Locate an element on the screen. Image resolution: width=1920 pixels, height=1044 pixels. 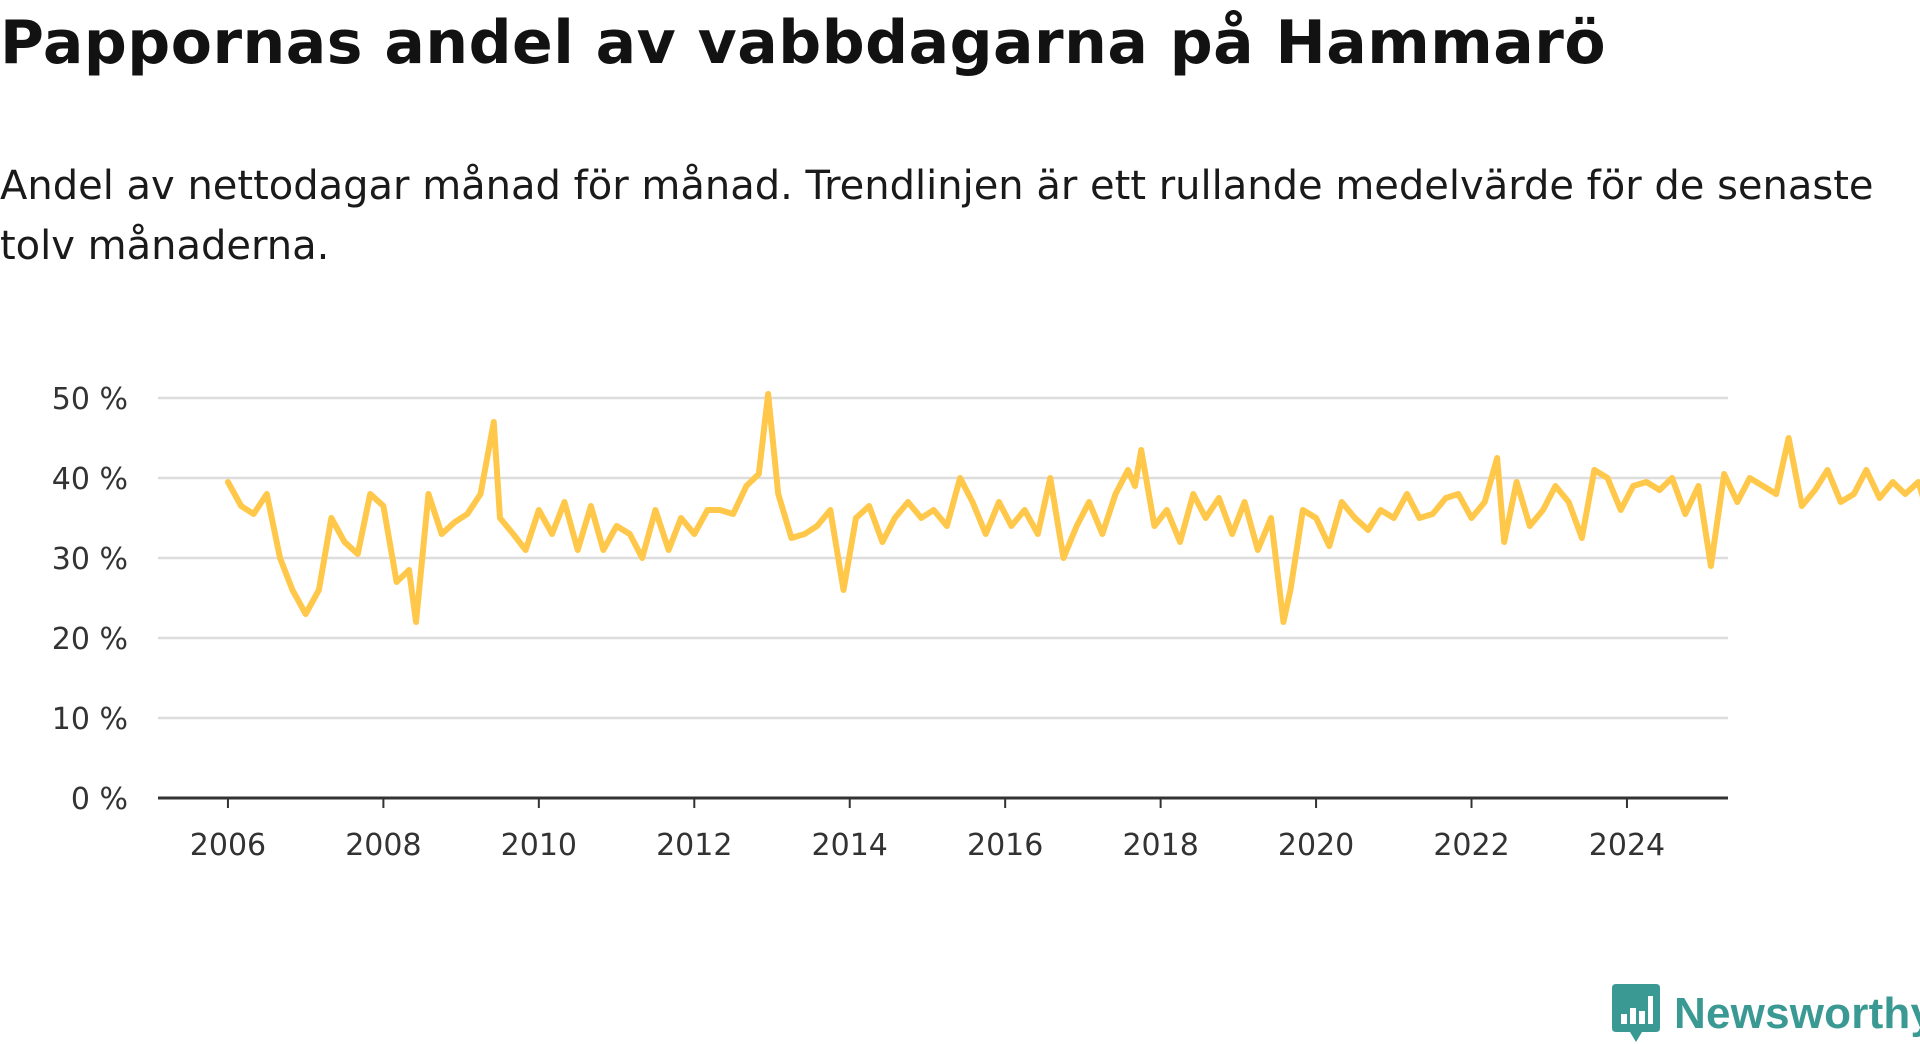
x-tick-label: 2012 is located at coordinates (694, 845).